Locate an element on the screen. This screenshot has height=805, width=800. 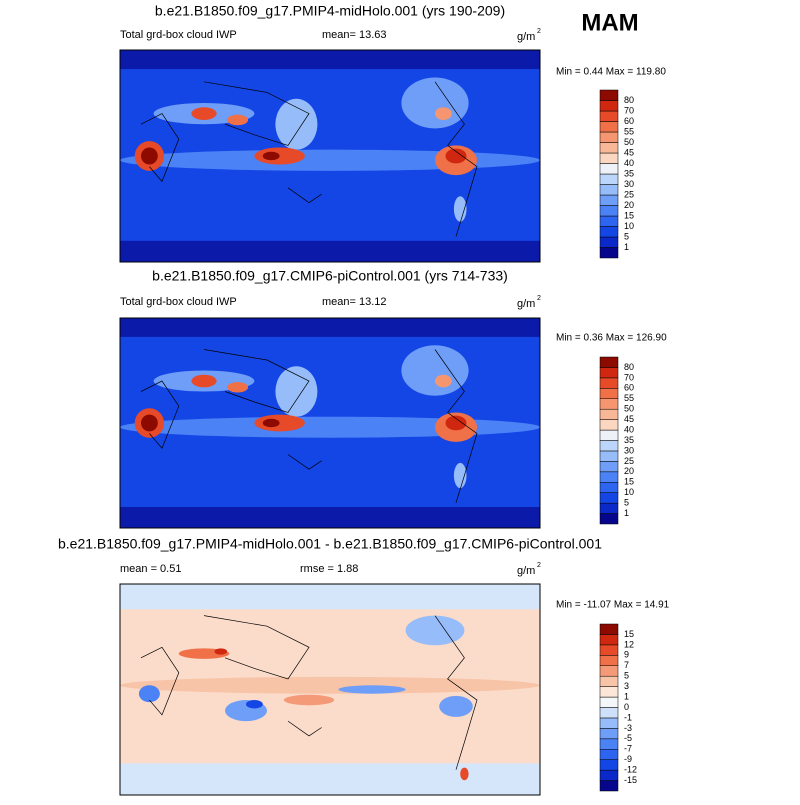
colorbar-label: 70 is located at coordinates (629, 377).